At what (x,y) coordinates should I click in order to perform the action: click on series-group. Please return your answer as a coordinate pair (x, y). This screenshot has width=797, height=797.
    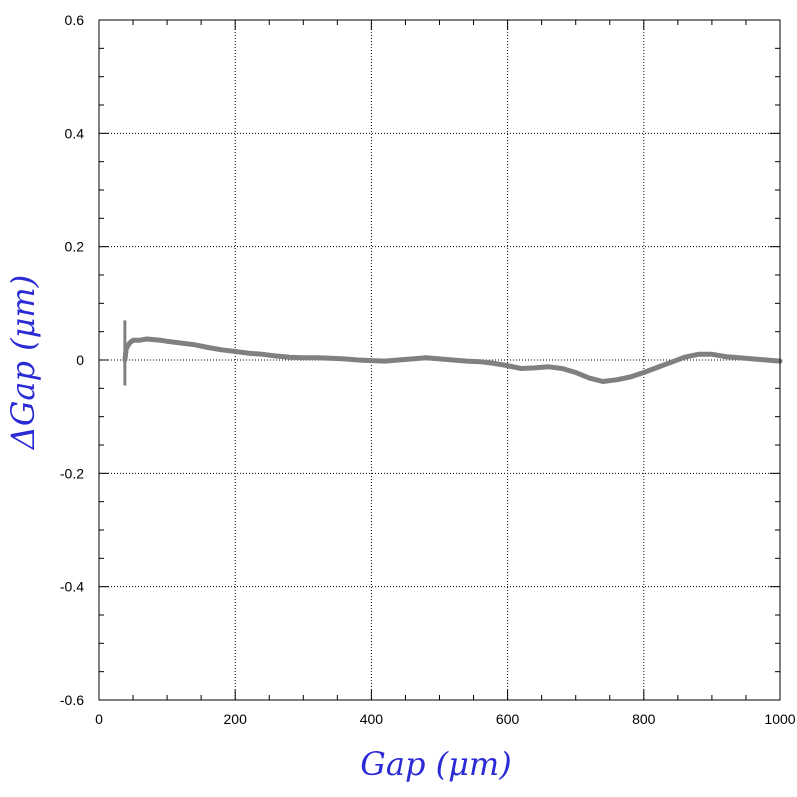
    Looking at the image, I should click on (452, 353).